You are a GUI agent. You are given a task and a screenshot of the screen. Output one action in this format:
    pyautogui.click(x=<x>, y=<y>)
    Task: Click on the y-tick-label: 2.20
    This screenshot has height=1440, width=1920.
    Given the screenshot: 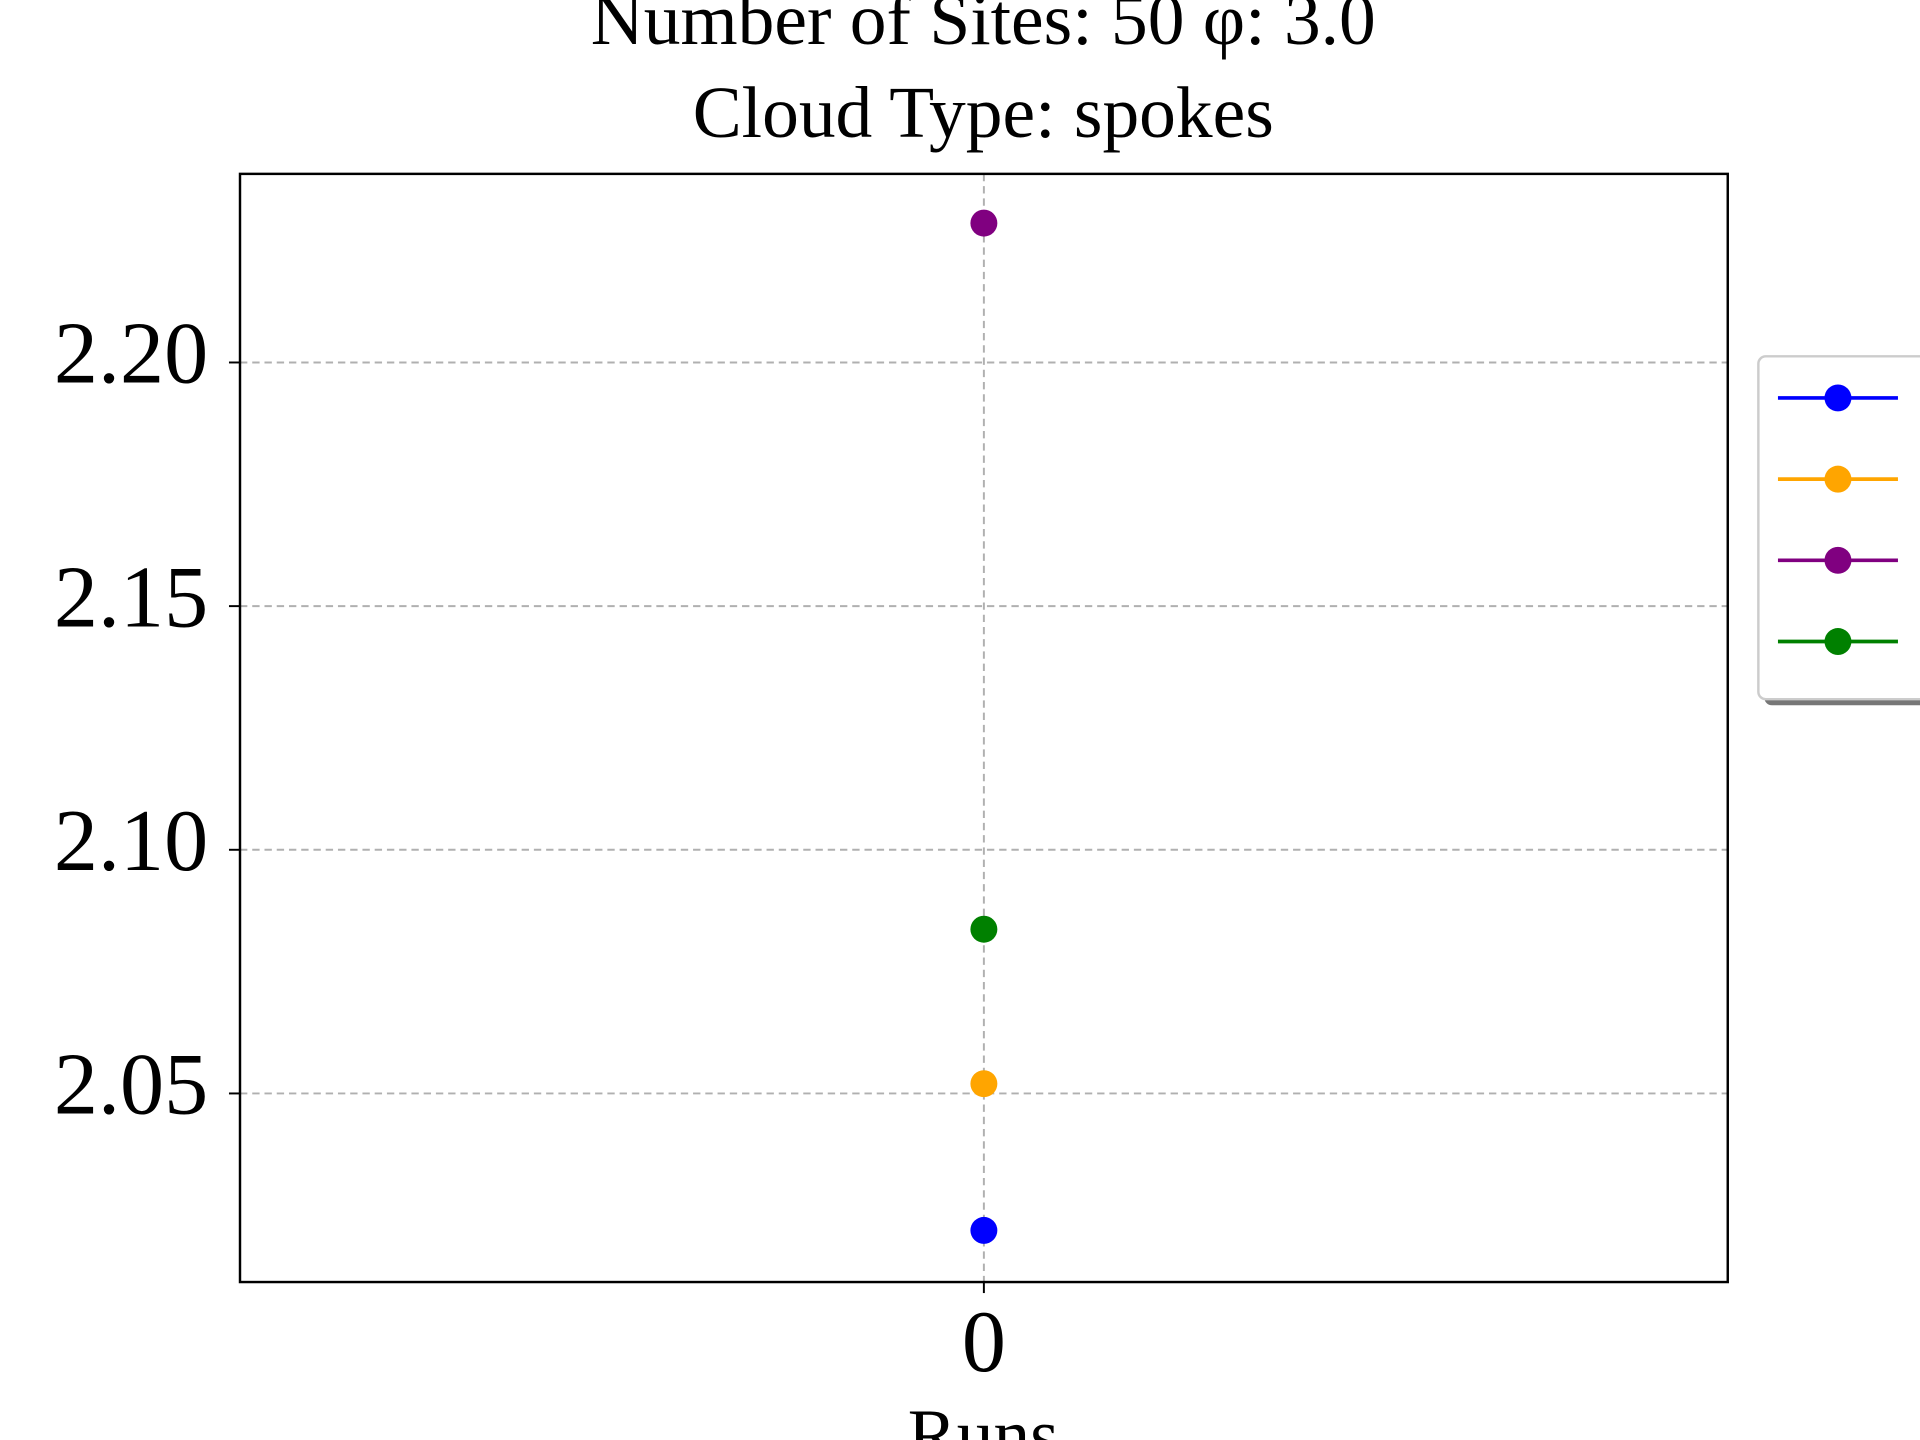 What is the action you would take?
    pyautogui.click(x=131, y=354)
    